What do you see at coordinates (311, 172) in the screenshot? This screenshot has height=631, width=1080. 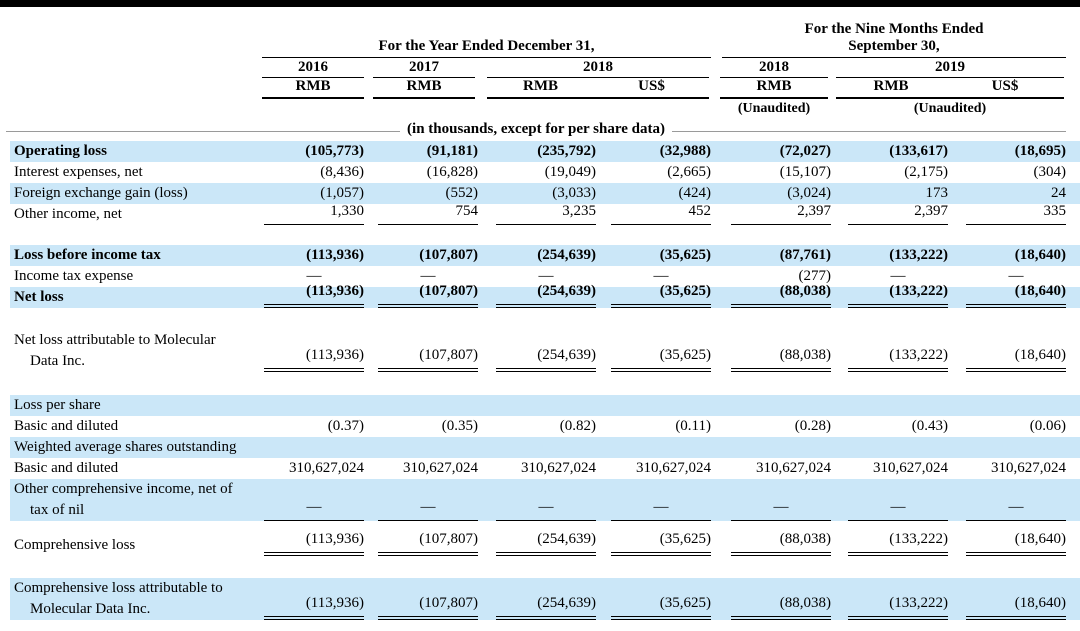 I see `value-cell: (8,436)` at bounding box center [311, 172].